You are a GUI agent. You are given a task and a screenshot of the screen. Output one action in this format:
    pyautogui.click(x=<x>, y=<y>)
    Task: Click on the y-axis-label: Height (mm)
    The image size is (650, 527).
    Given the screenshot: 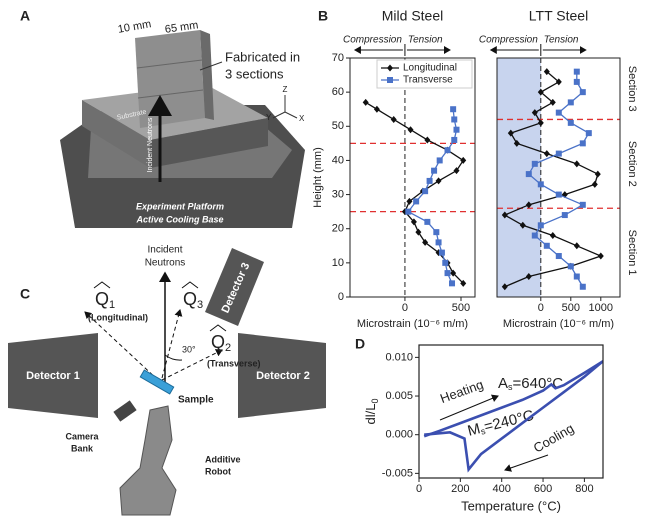 What is the action you would take?
    pyautogui.click(x=318, y=177)
    